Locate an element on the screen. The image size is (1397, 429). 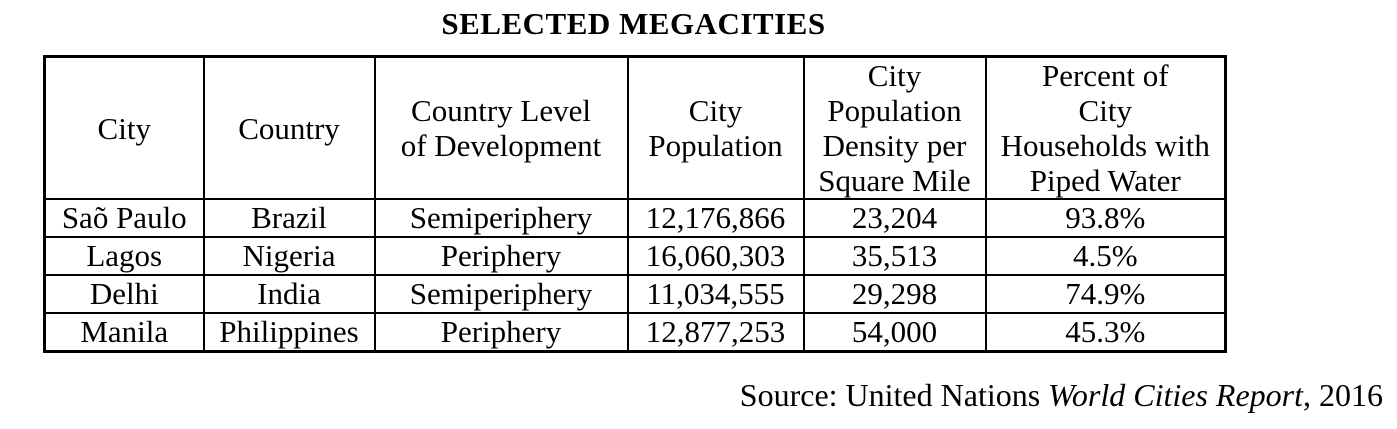
cell-population: 12,176,866 is located at coordinates (715, 218).